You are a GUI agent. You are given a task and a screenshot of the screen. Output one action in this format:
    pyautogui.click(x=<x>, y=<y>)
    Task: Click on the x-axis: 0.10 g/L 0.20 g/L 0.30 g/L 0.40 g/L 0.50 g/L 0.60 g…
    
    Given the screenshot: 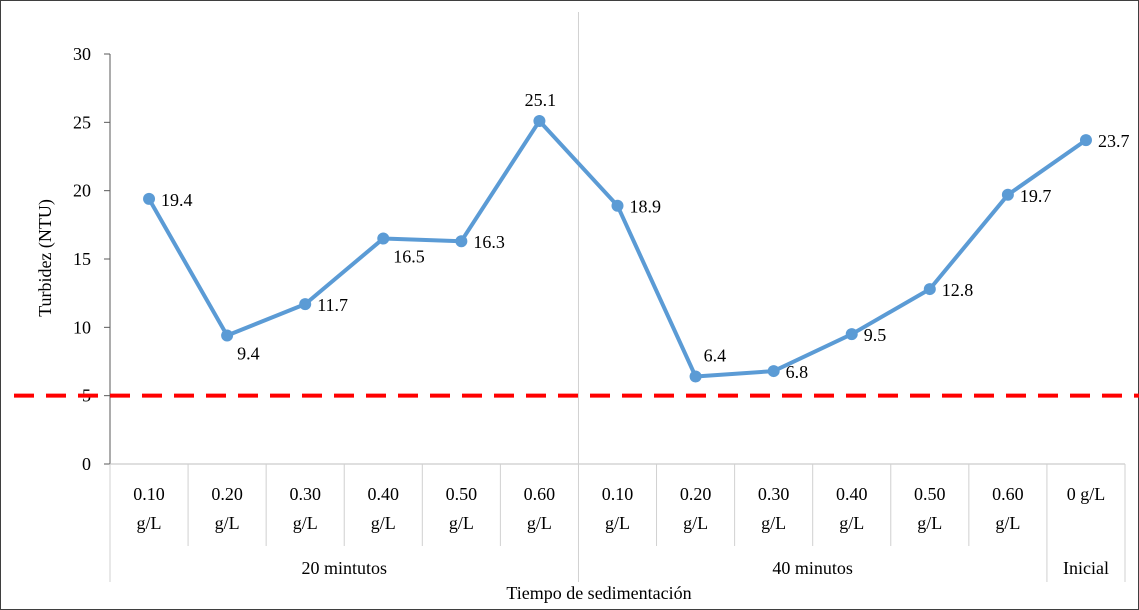 What is the action you would take?
    pyautogui.click(x=621, y=531)
    